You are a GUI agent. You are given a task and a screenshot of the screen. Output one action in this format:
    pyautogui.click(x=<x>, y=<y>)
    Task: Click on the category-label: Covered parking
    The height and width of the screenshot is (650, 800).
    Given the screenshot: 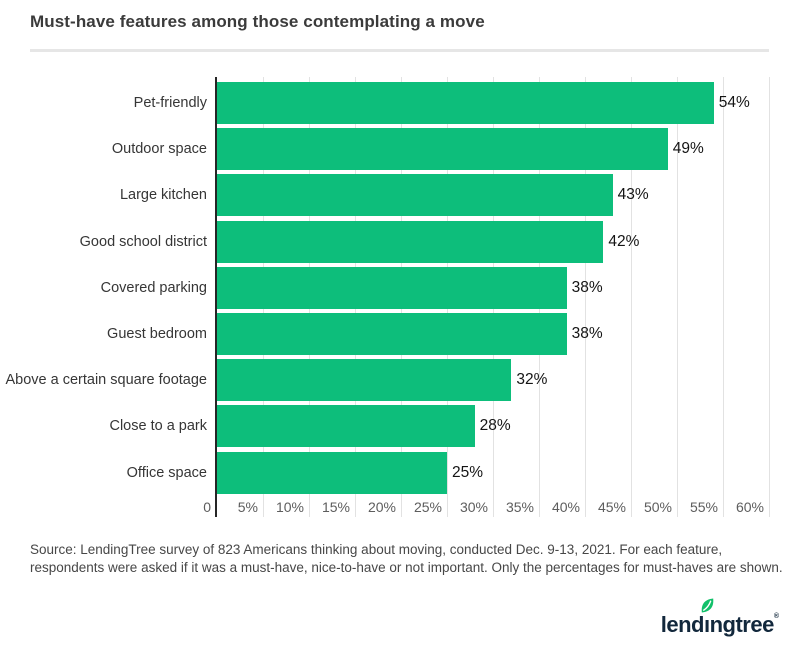 What is the action you would take?
    pyautogui.click(x=153, y=288)
    